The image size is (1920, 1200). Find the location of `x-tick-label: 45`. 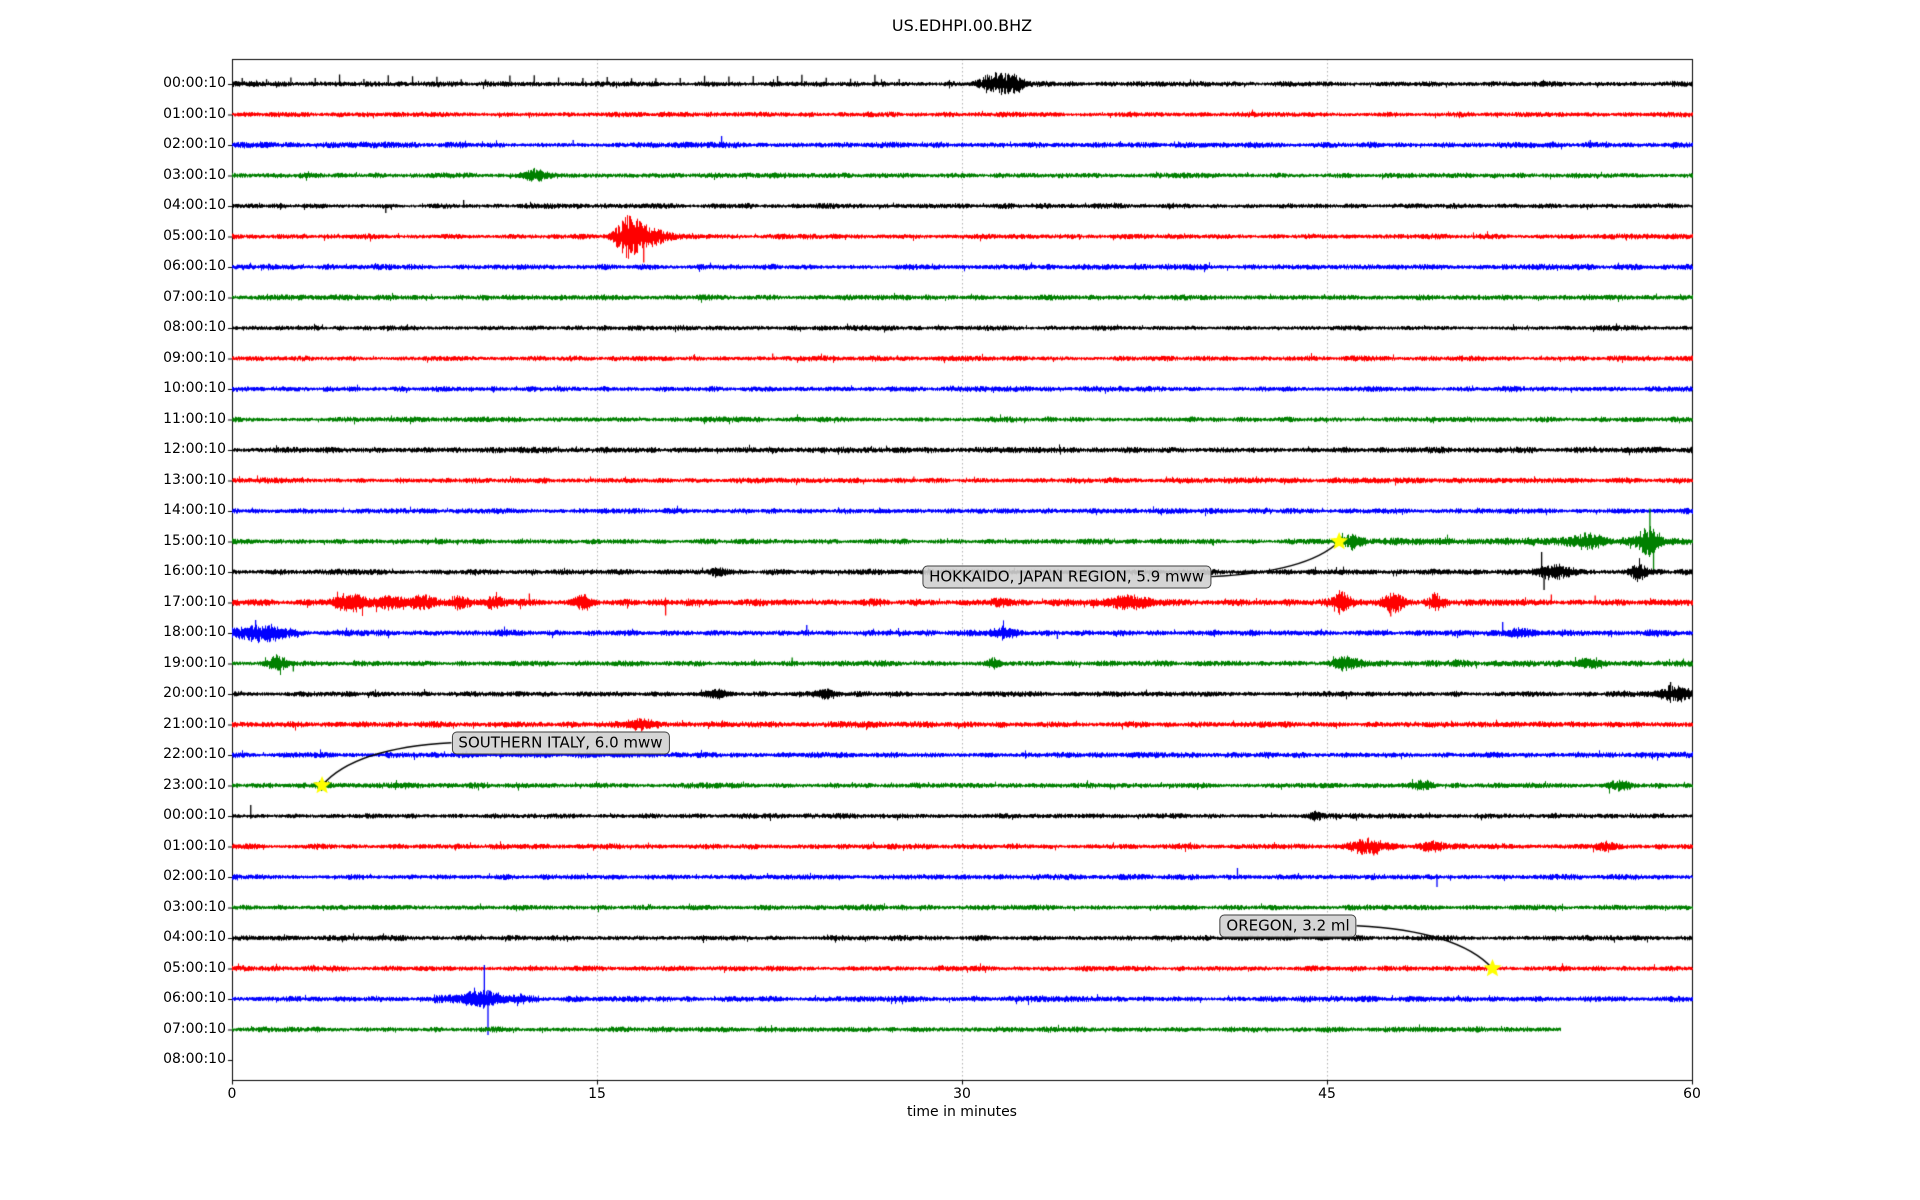

x-tick-label: 45 is located at coordinates (1327, 1094).